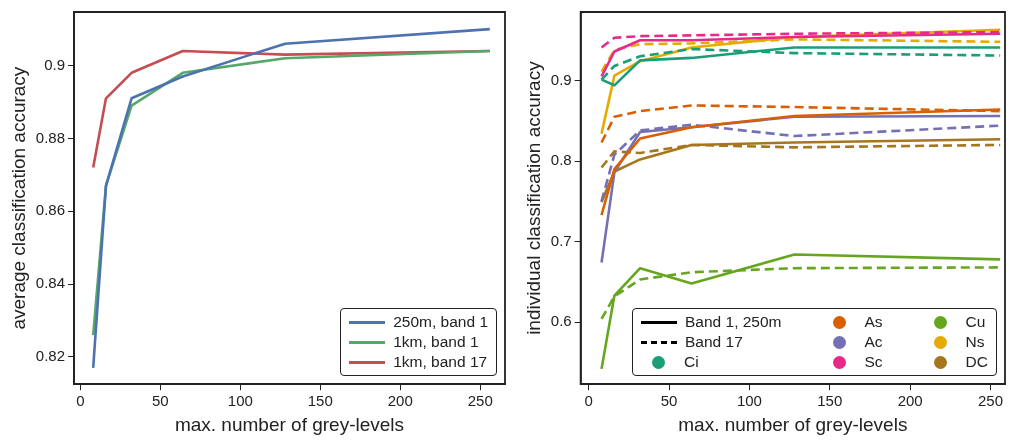  I want to click on legend-label: Ac, so click(873, 342).